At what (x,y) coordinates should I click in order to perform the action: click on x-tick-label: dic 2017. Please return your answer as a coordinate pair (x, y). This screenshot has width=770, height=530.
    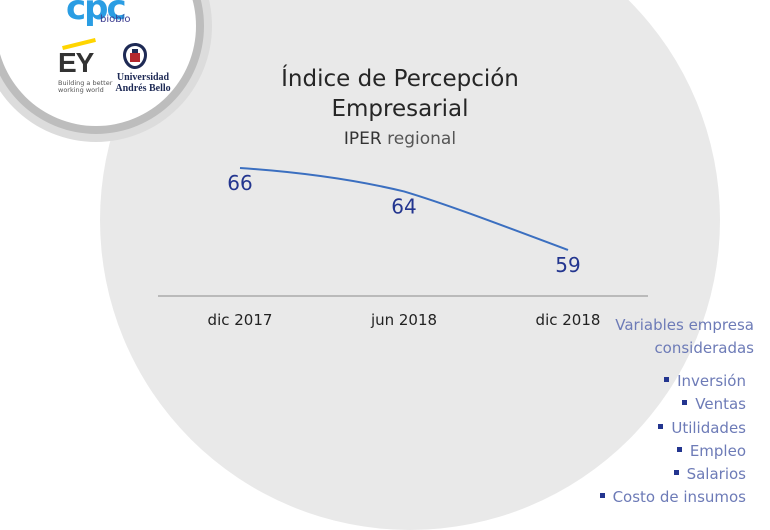
    Looking at the image, I should click on (240, 320).